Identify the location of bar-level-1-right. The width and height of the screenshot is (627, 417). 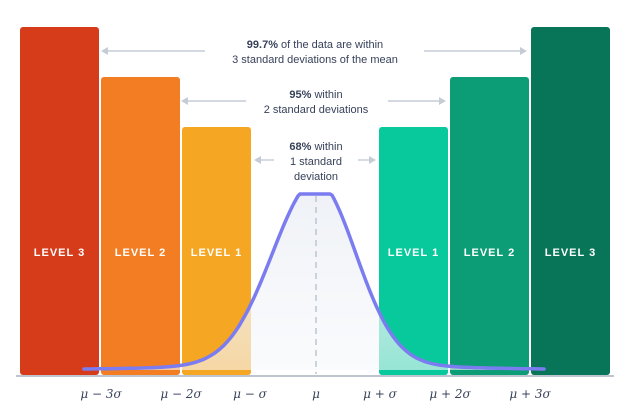
(413, 251).